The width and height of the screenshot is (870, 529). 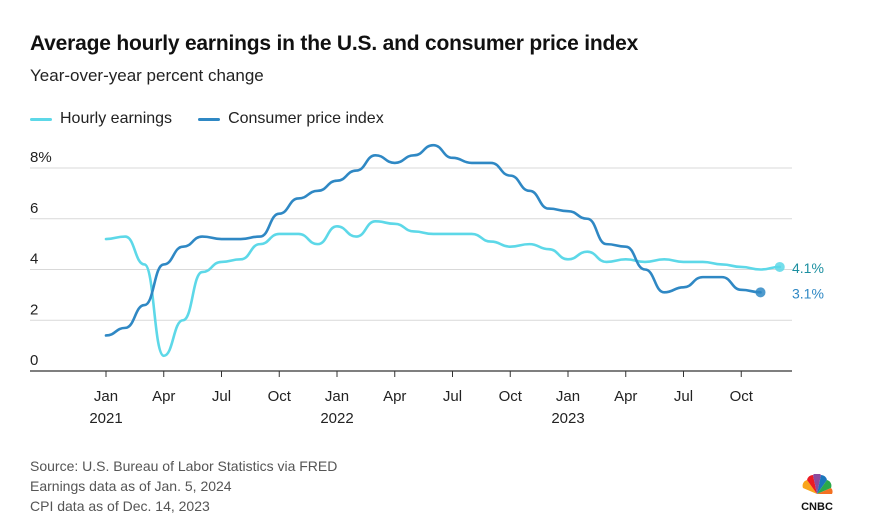 I want to click on legend-swatch-consumer-price-index, so click(x=209, y=119).